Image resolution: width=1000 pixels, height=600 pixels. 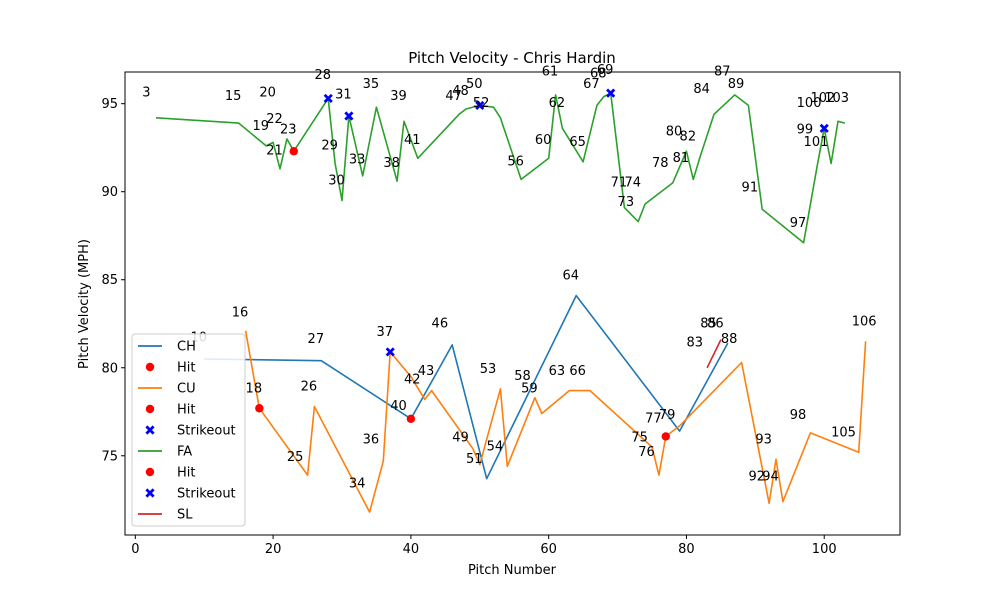 What do you see at coordinates (371, 84) in the screenshot?
I see `pitch-number-label: 35` at bounding box center [371, 84].